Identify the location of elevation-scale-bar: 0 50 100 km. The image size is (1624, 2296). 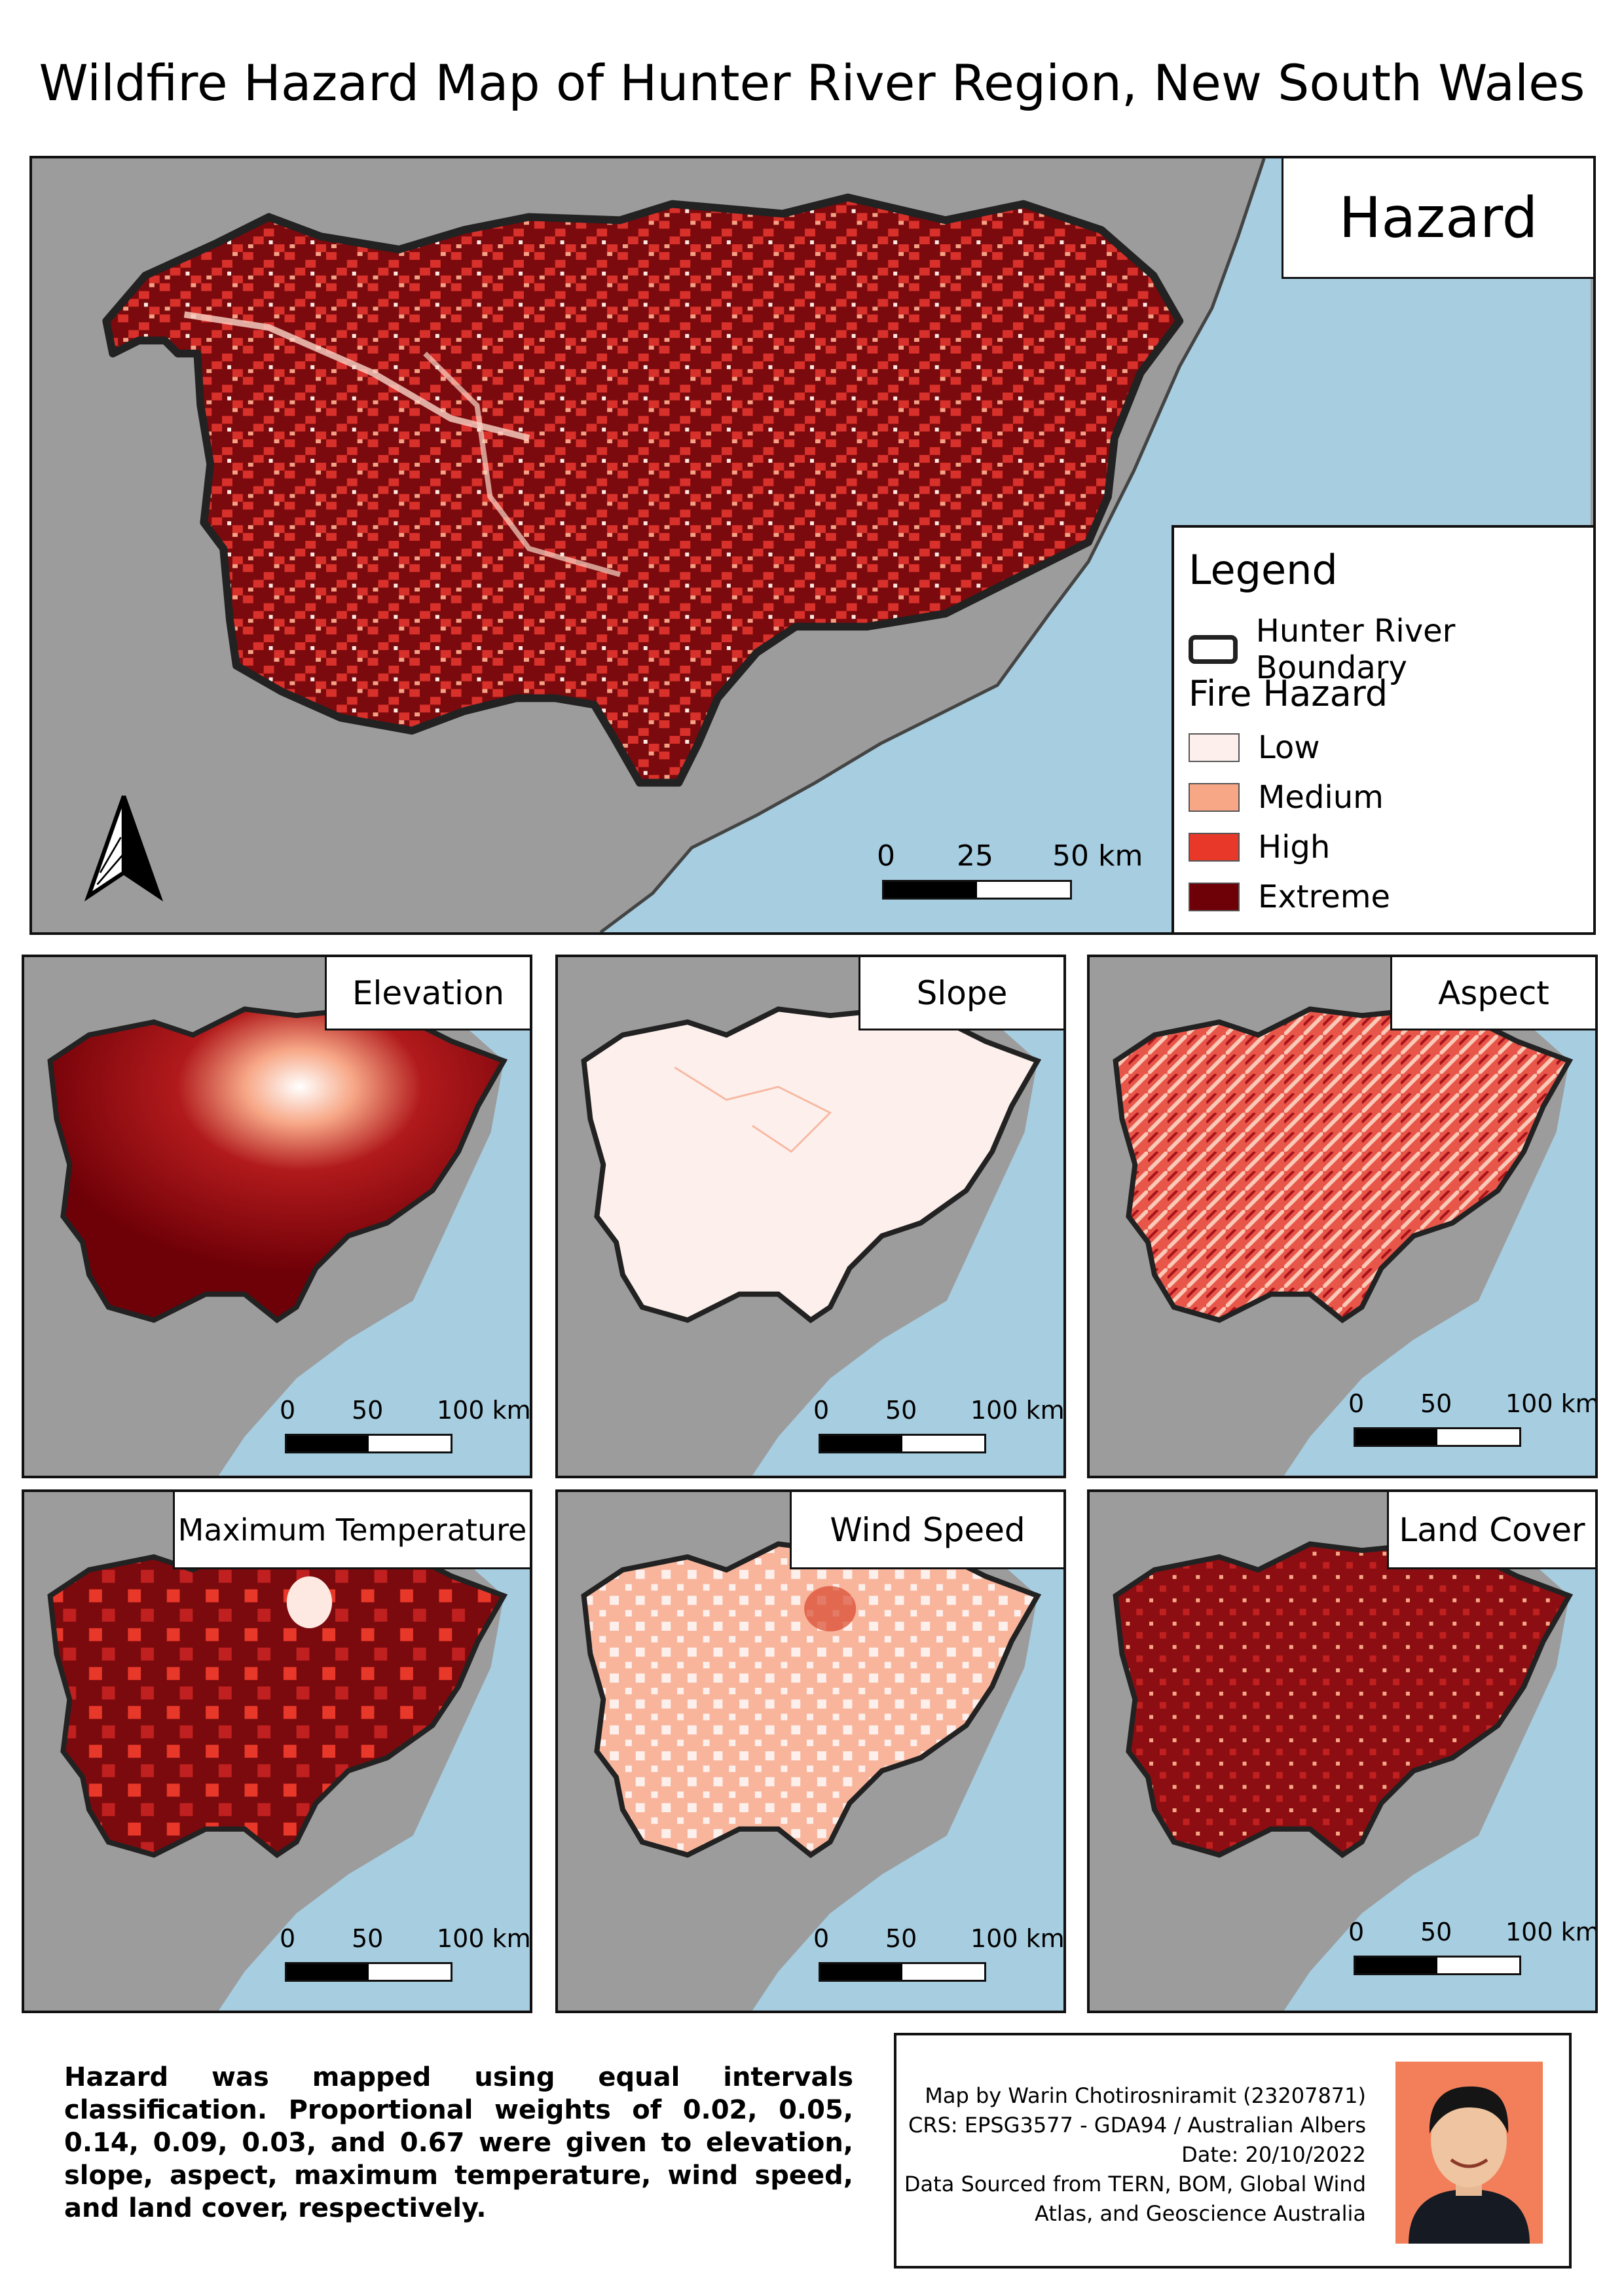
(405, 1432).